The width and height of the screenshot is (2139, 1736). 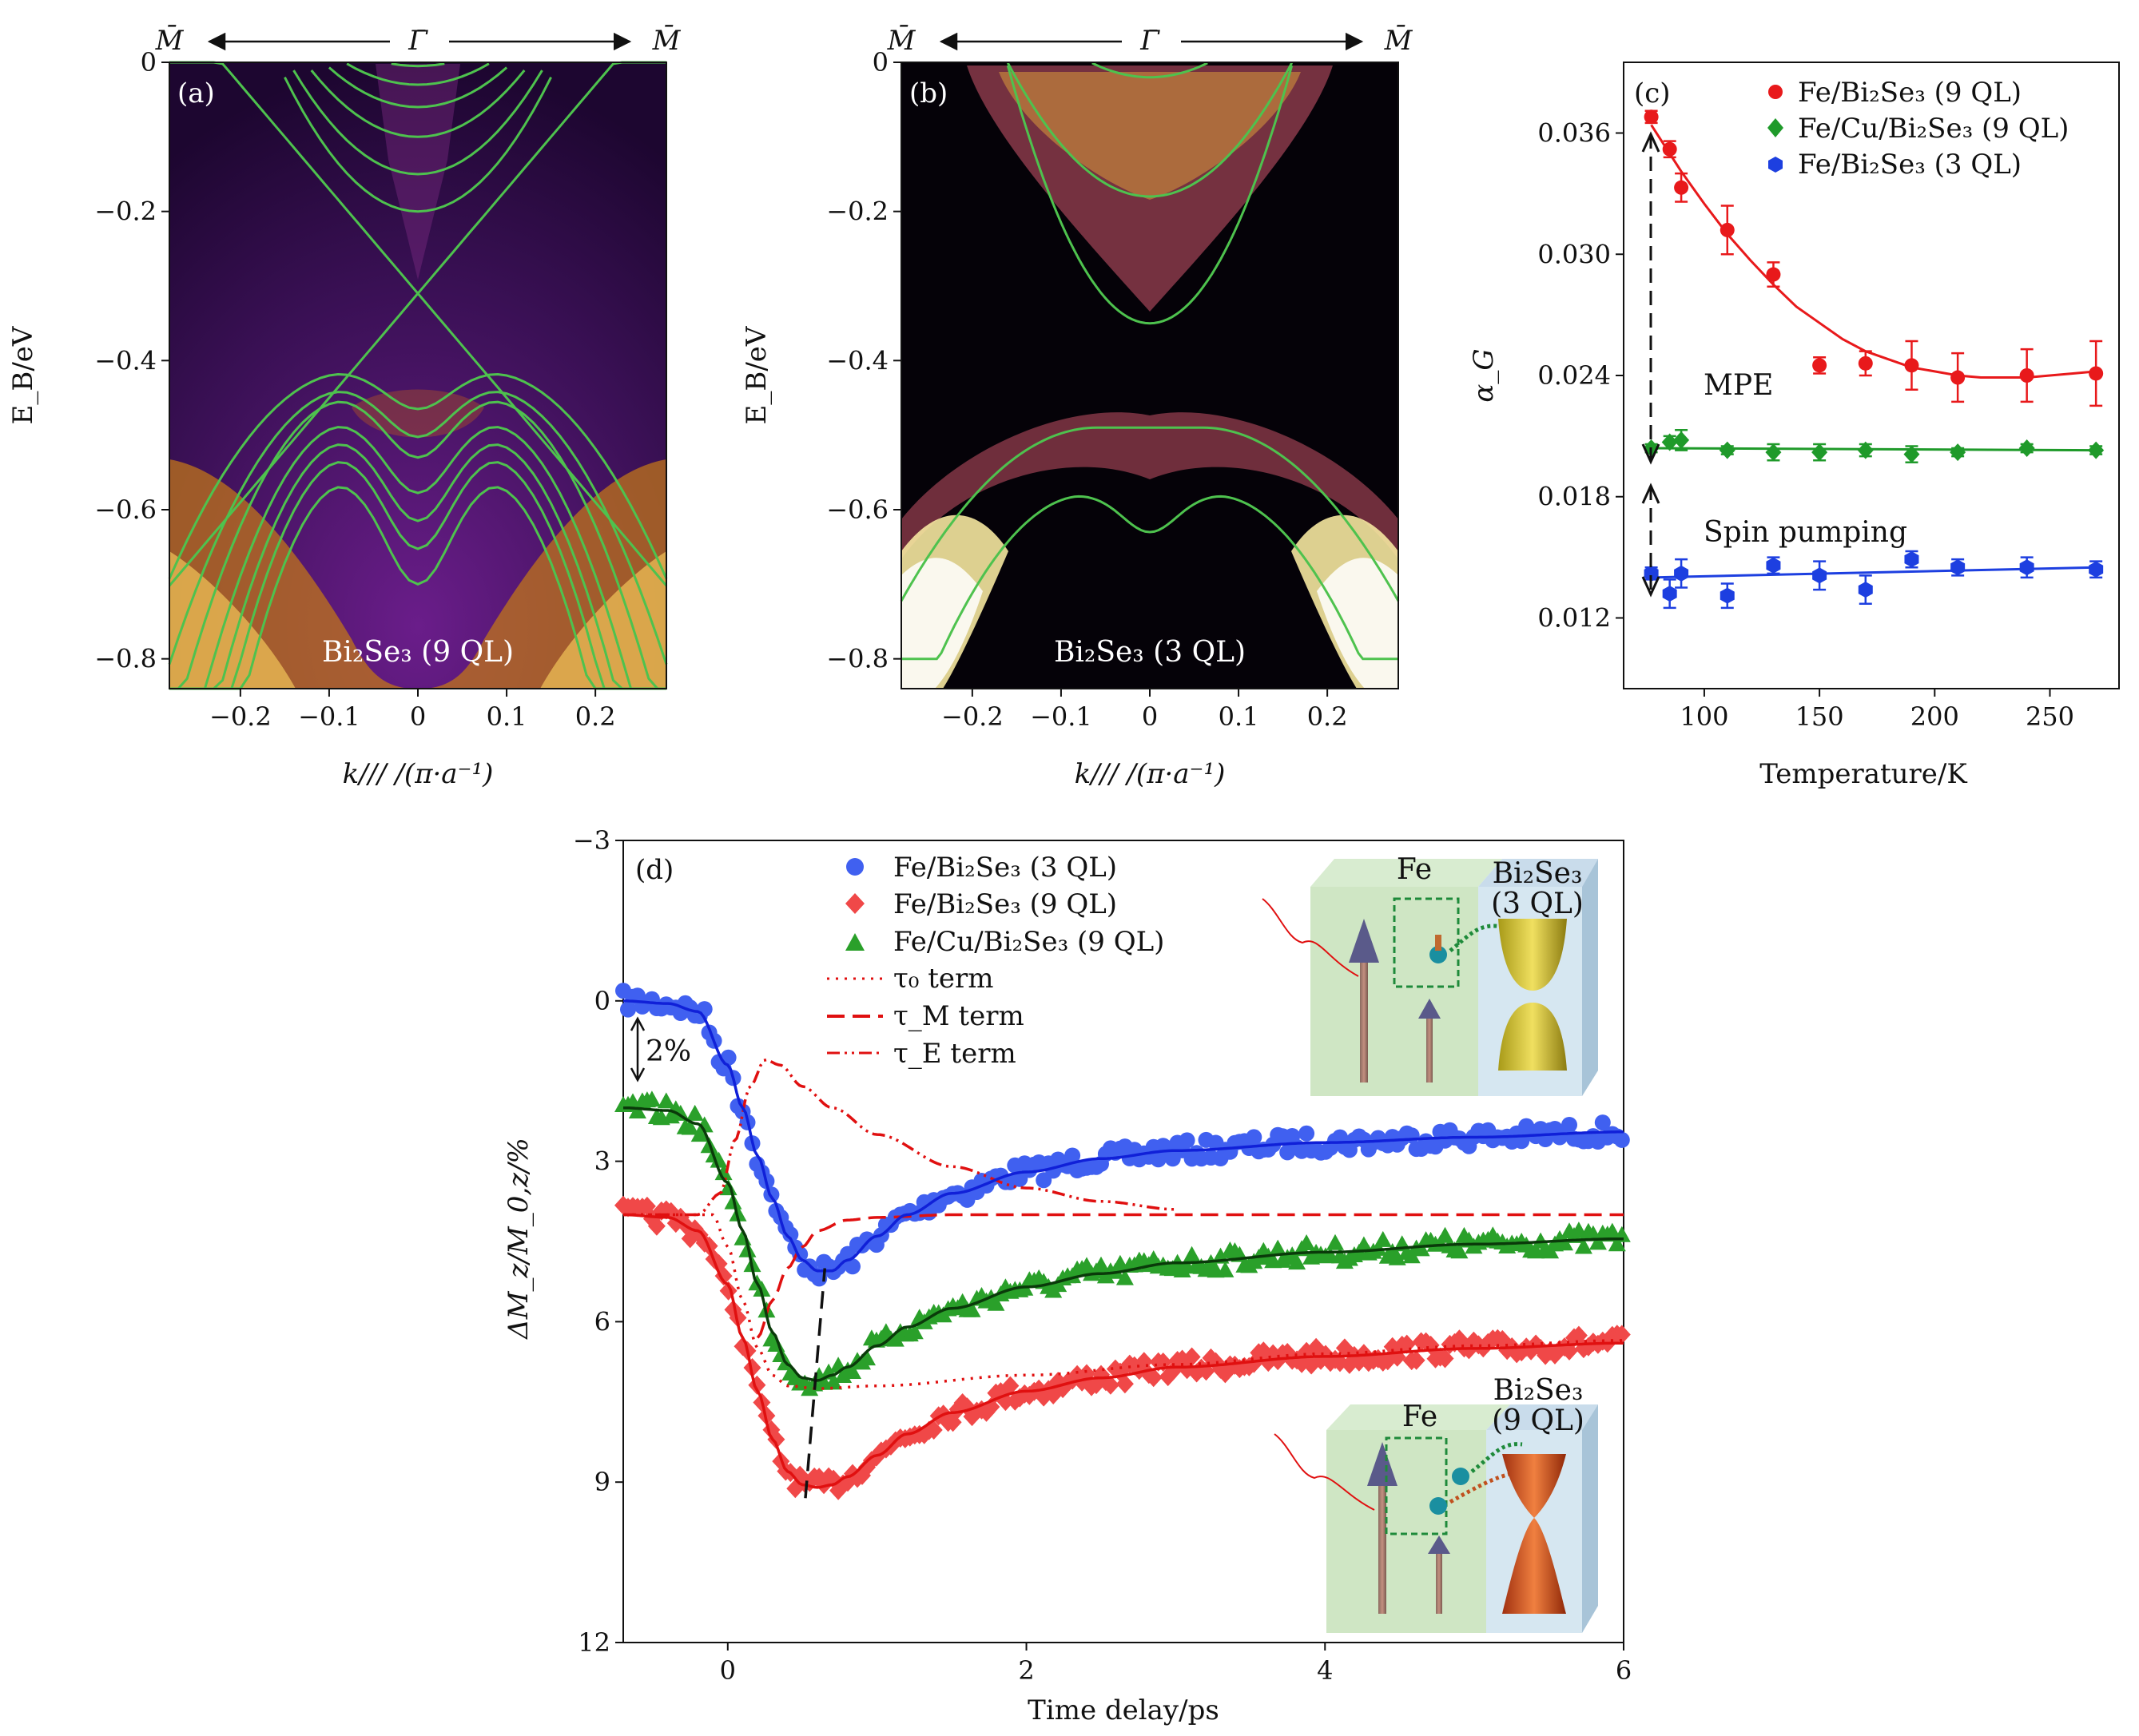 What do you see at coordinates (1476, 938) in the screenshot?
I see `inset1-spin-flow` at bounding box center [1476, 938].